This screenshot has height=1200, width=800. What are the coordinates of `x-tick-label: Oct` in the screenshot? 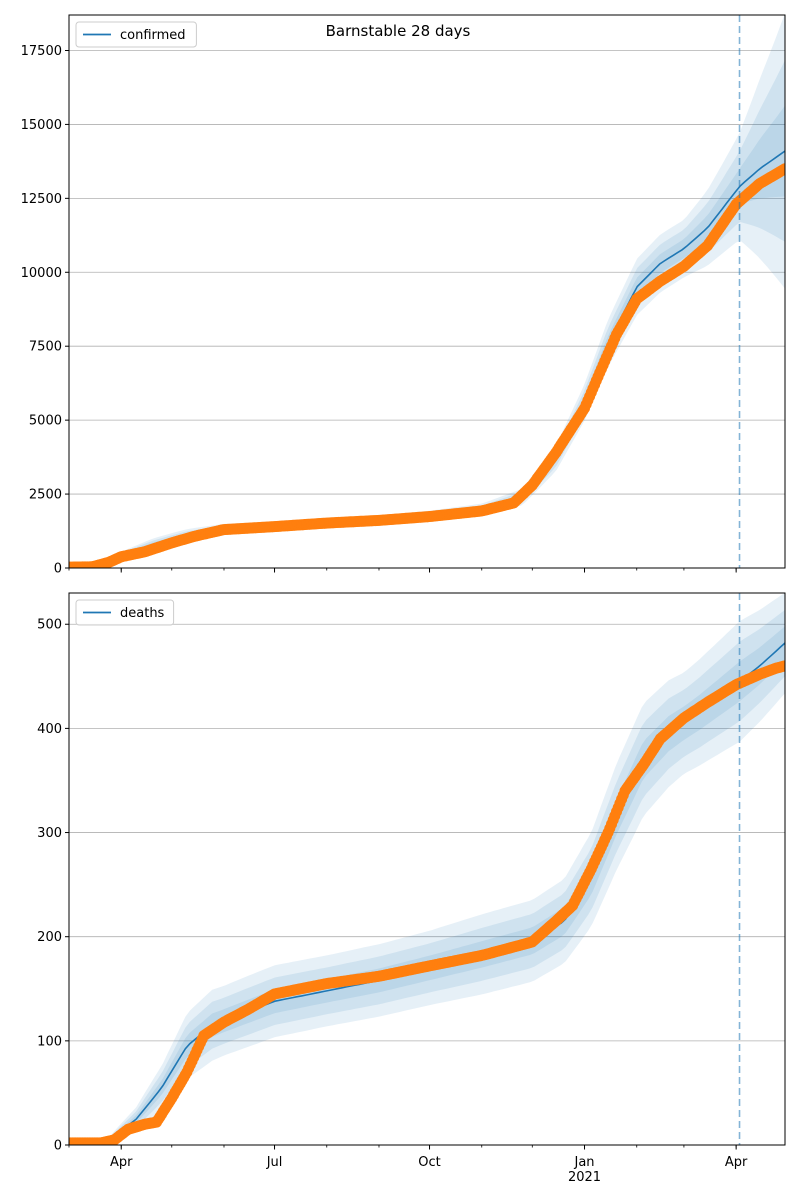 It's located at (429, 1162).